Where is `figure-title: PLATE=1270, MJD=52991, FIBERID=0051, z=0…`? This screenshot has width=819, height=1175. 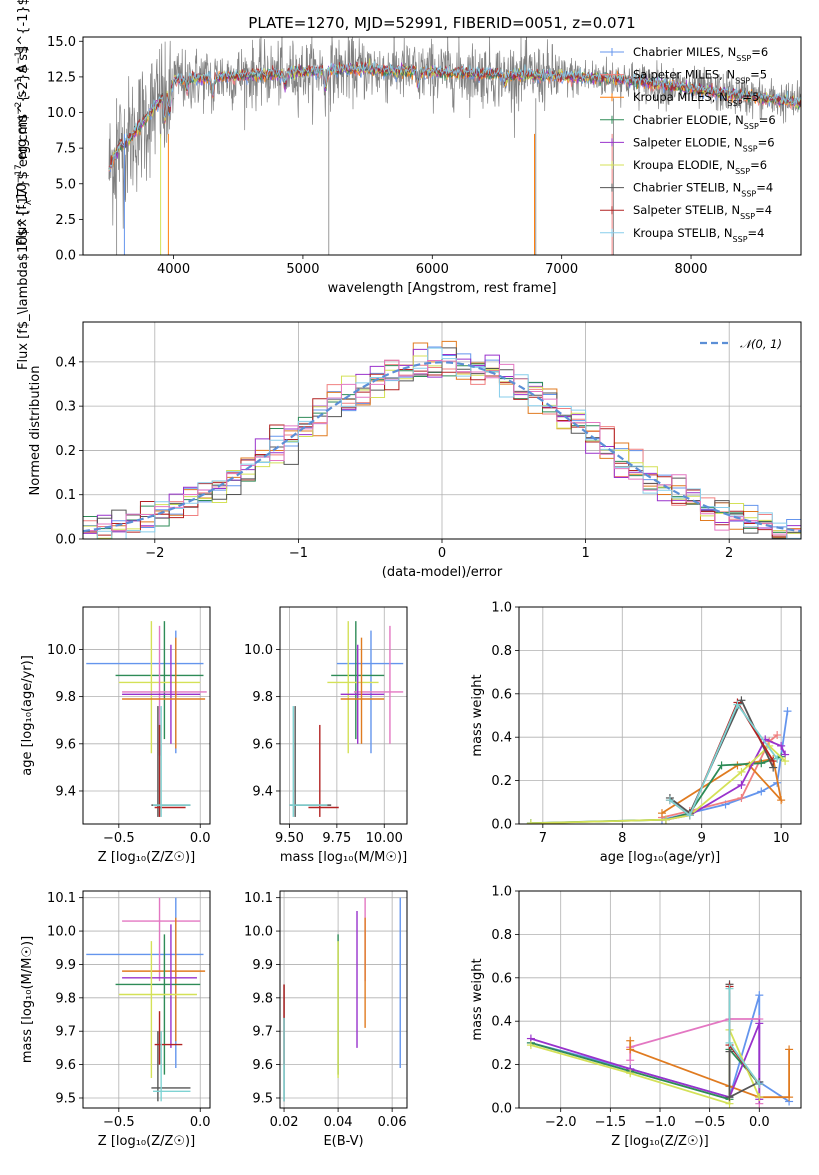
figure-title: PLATE=1270, MJD=52991, FIBERID=0051, z=0… is located at coordinates (441, 23).